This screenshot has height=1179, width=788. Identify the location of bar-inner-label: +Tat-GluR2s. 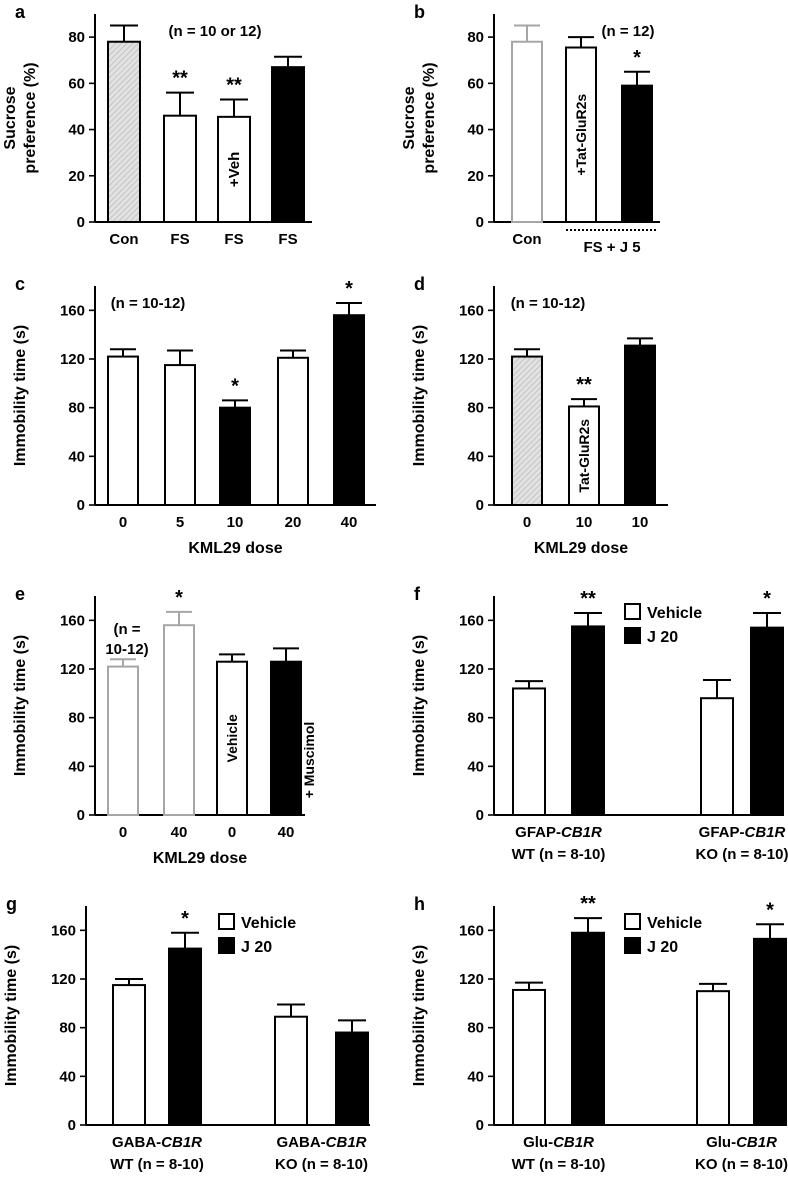
(581, 135).